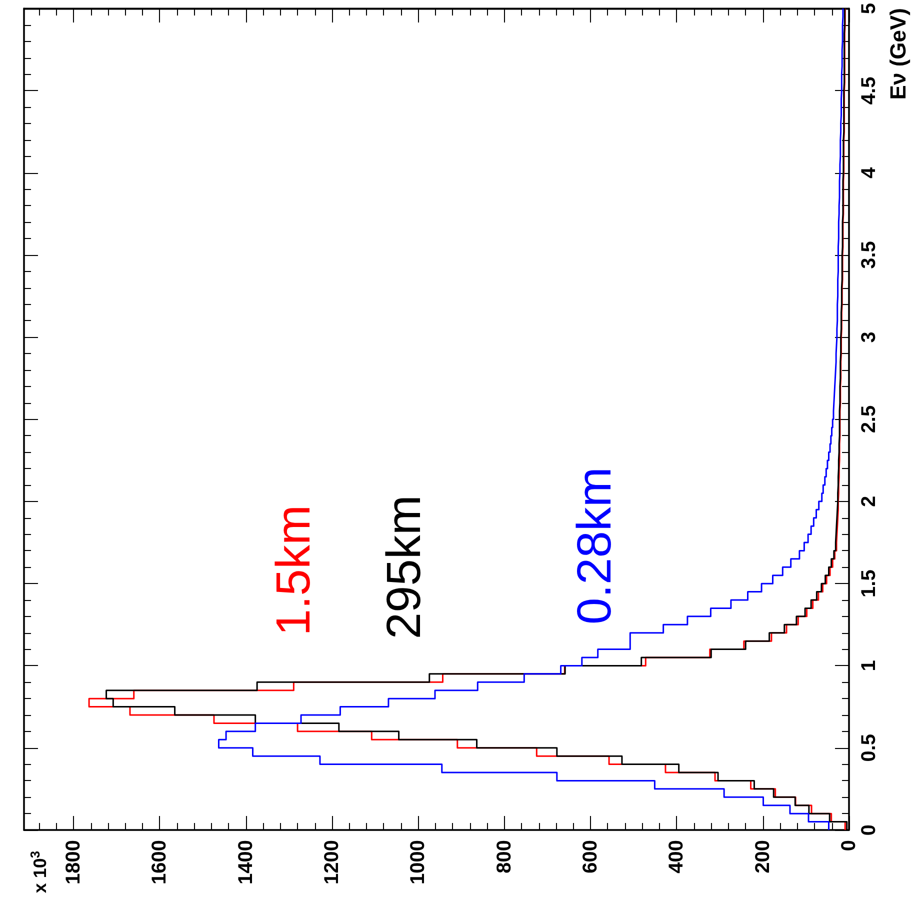  I want to click on y-tick-label: 0.5, so click(869, 748).